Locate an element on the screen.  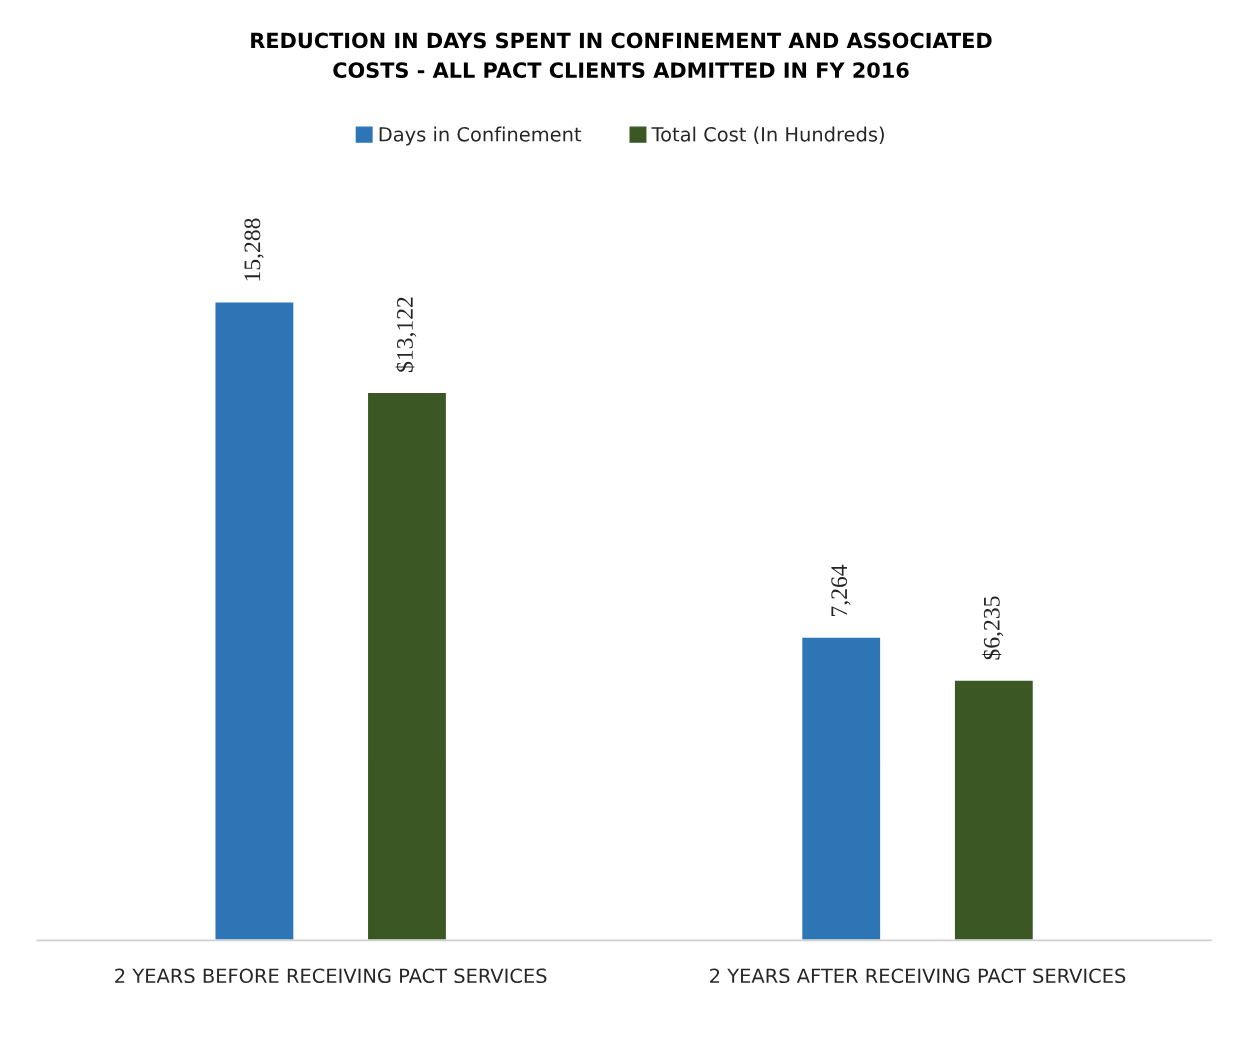
x-tick-label: 2 YEARS BEFORE RECEIVING PACT SERVICES is located at coordinates (331, 976).